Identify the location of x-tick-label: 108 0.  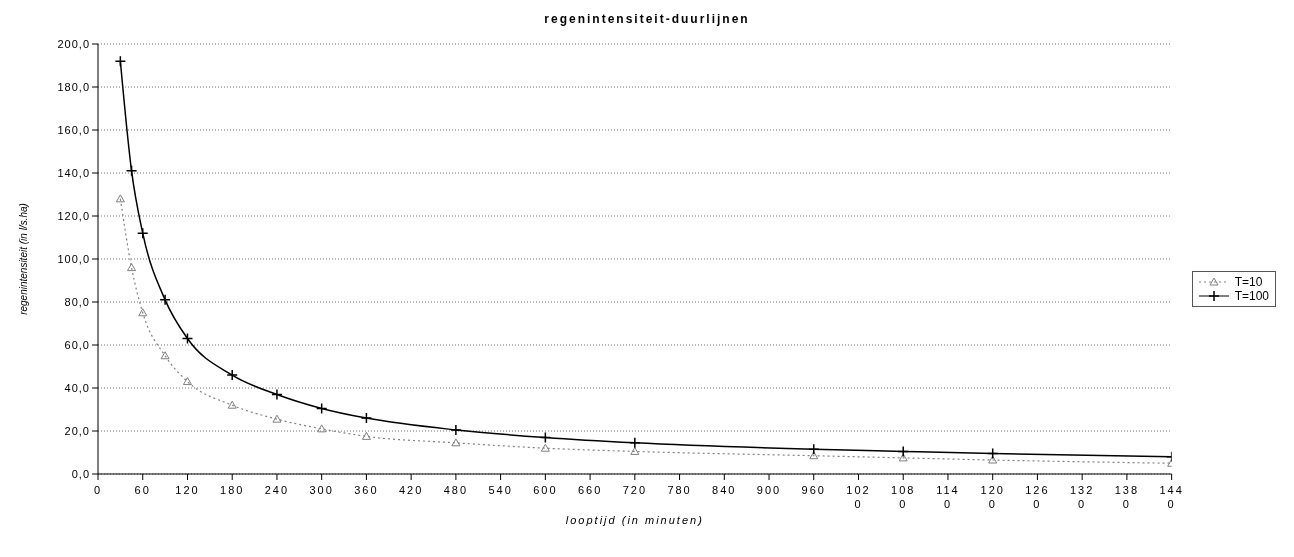
(903, 497).